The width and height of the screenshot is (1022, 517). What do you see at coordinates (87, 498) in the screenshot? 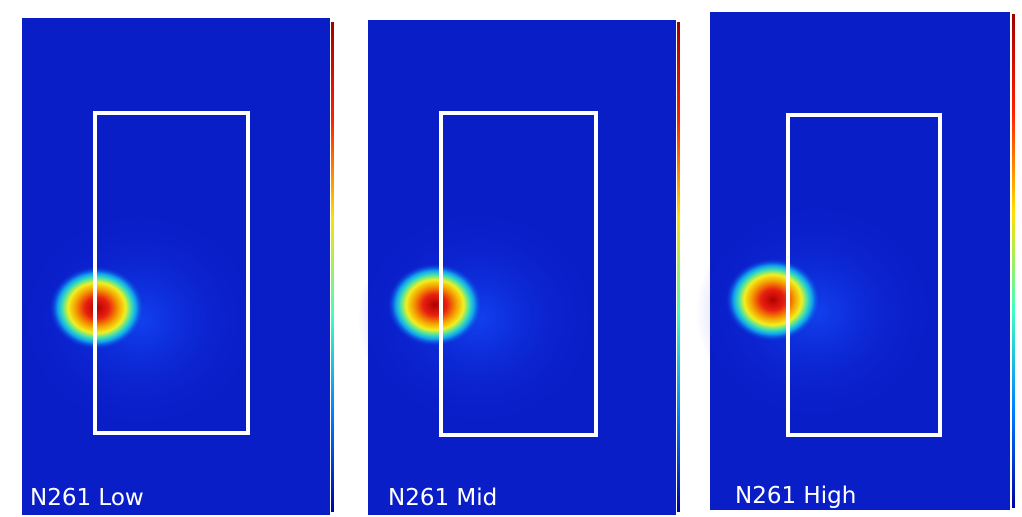
I see `panel-label: N261 Low` at bounding box center [87, 498].